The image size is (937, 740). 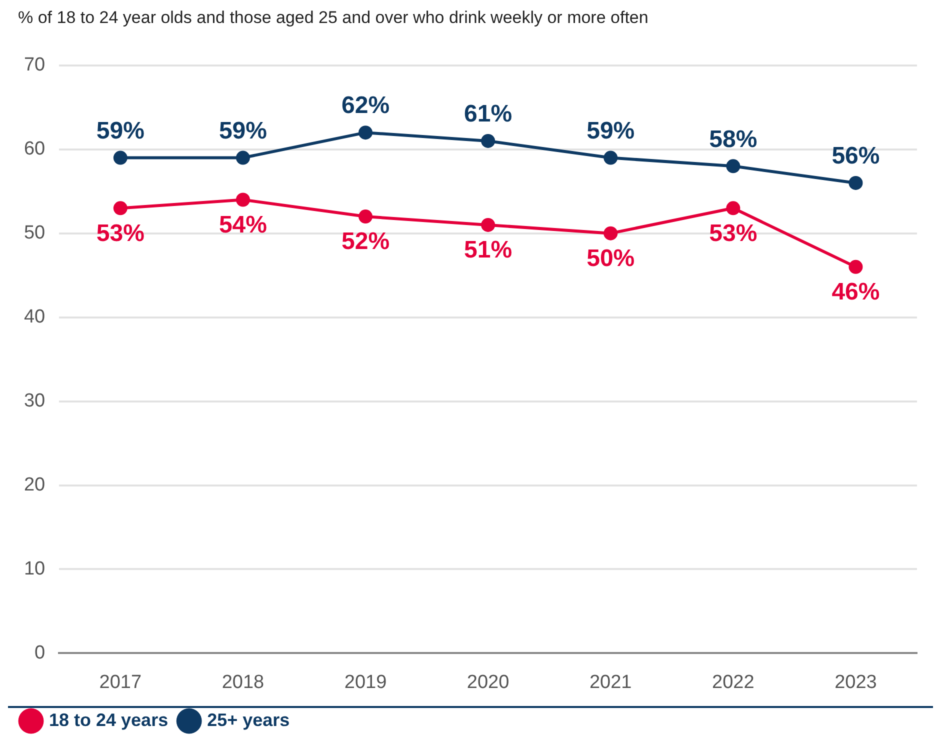 I want to click on y-tick-label: 50, so click(x=35, y=233).